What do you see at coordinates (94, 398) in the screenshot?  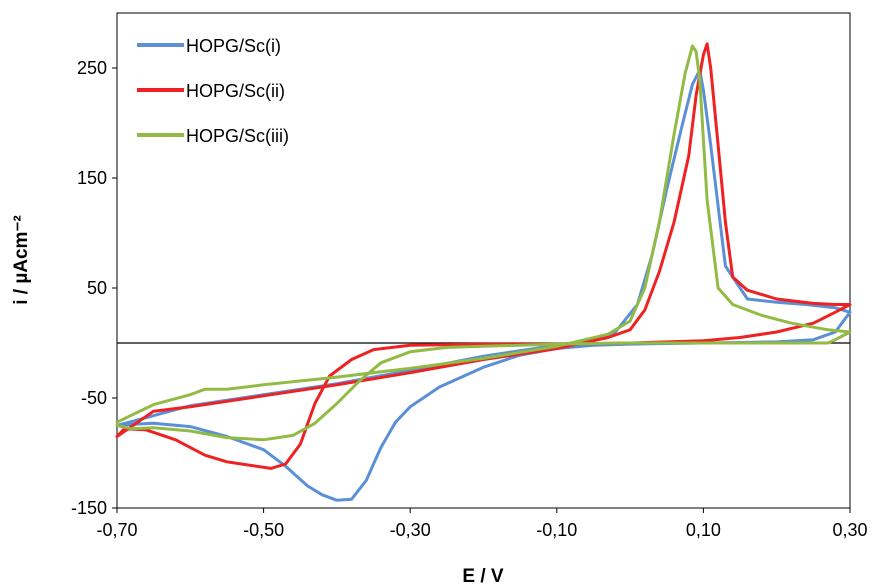 I see `y-tick-label: -50` at bounding box center [94, 398].